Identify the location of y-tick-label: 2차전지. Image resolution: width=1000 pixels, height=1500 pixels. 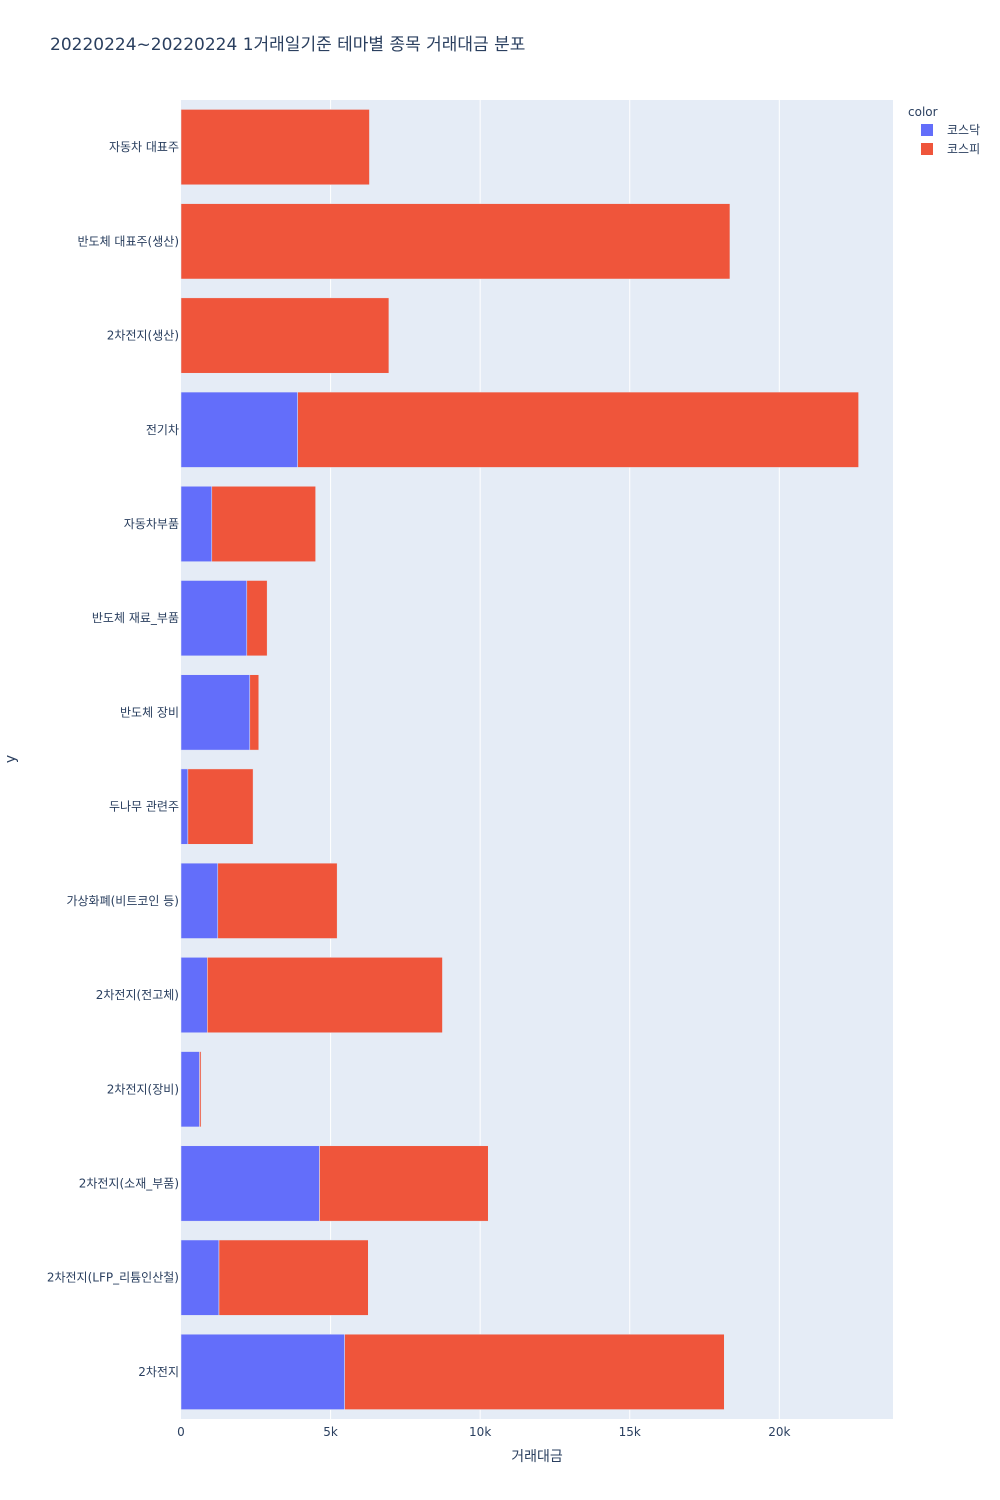
(158, 1372).